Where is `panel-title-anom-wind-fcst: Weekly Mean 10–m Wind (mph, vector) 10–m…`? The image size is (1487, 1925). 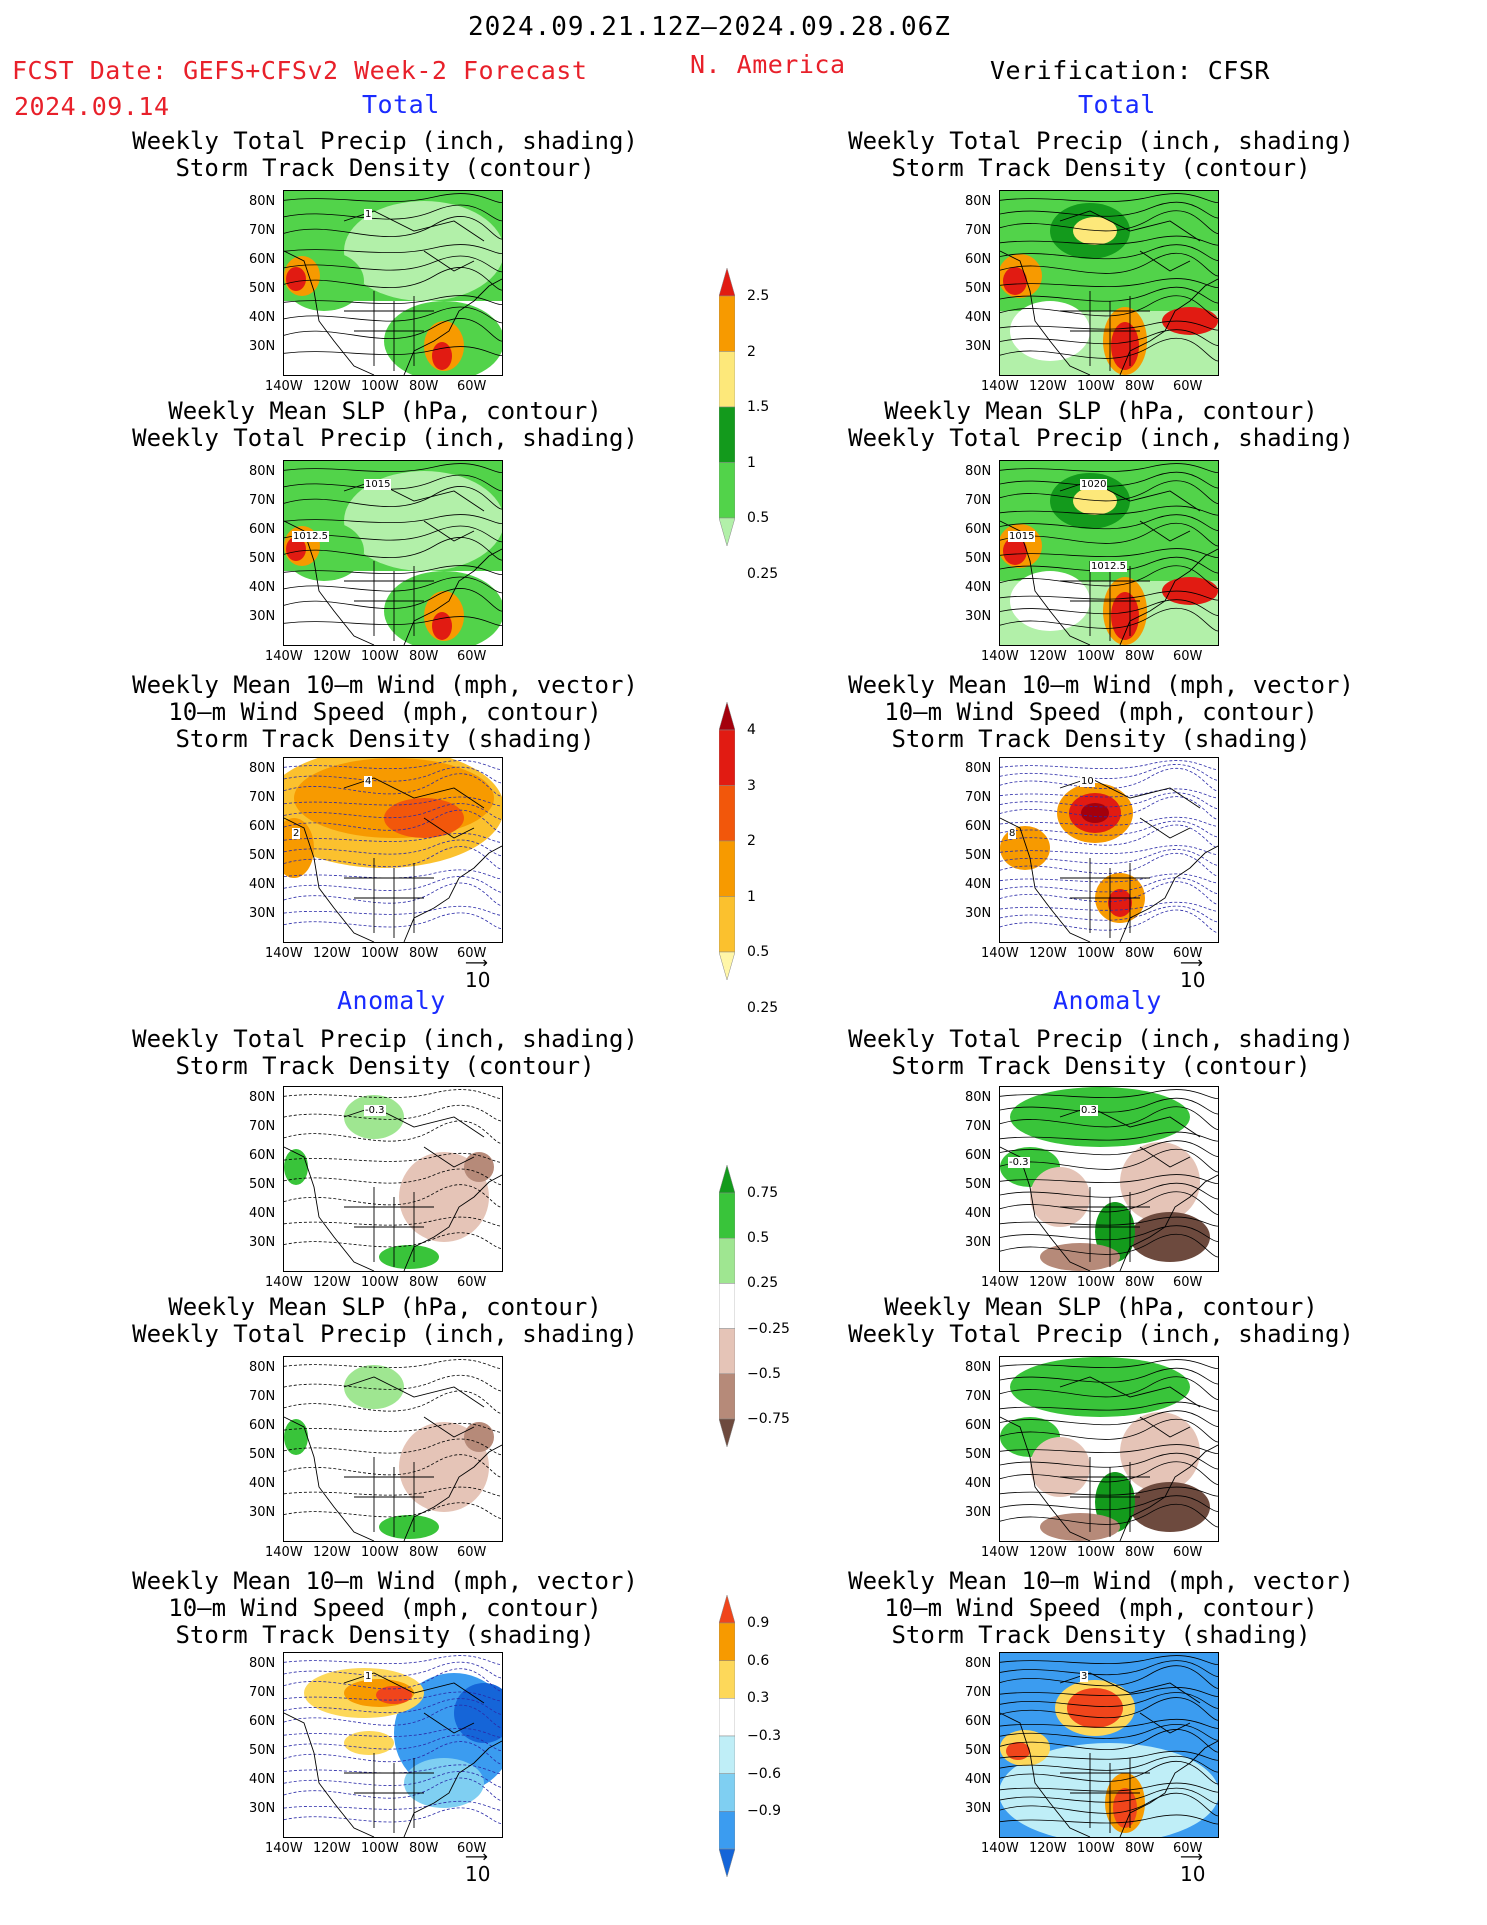
panel-title-anom-wind-fcst: Weekly Mean 10–m Wind (mph, vector) 10–m… is located at coordinates (385, 1608).